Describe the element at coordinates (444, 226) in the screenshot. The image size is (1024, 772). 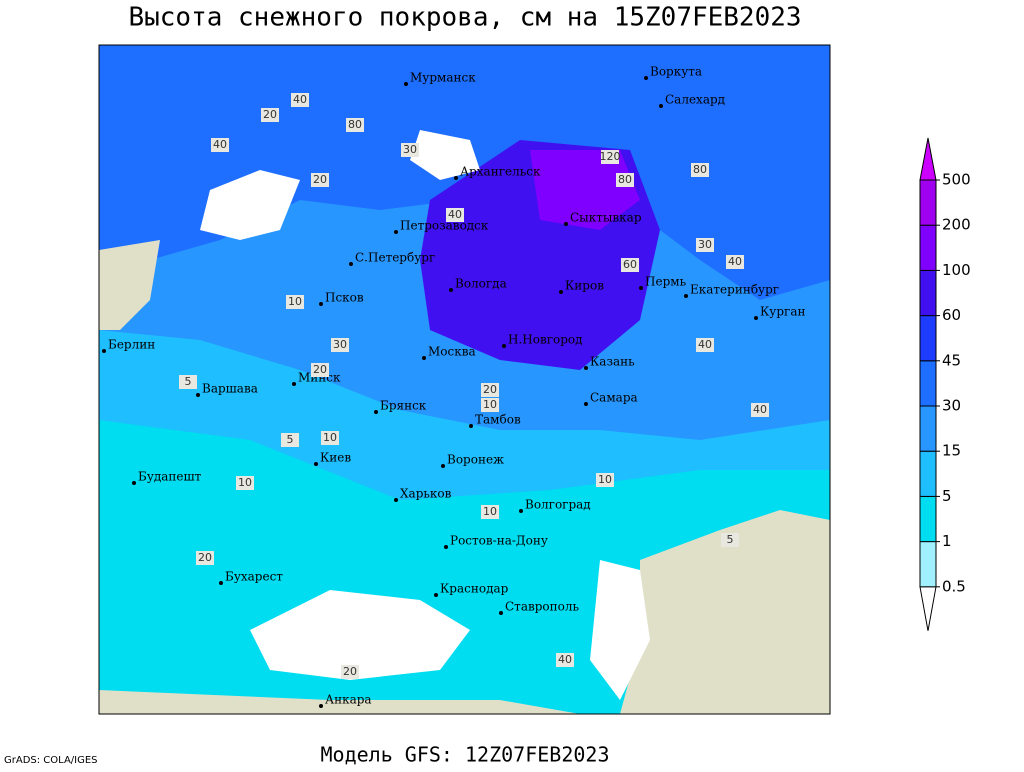
I see `city-label: Петрозаводск` at that location.